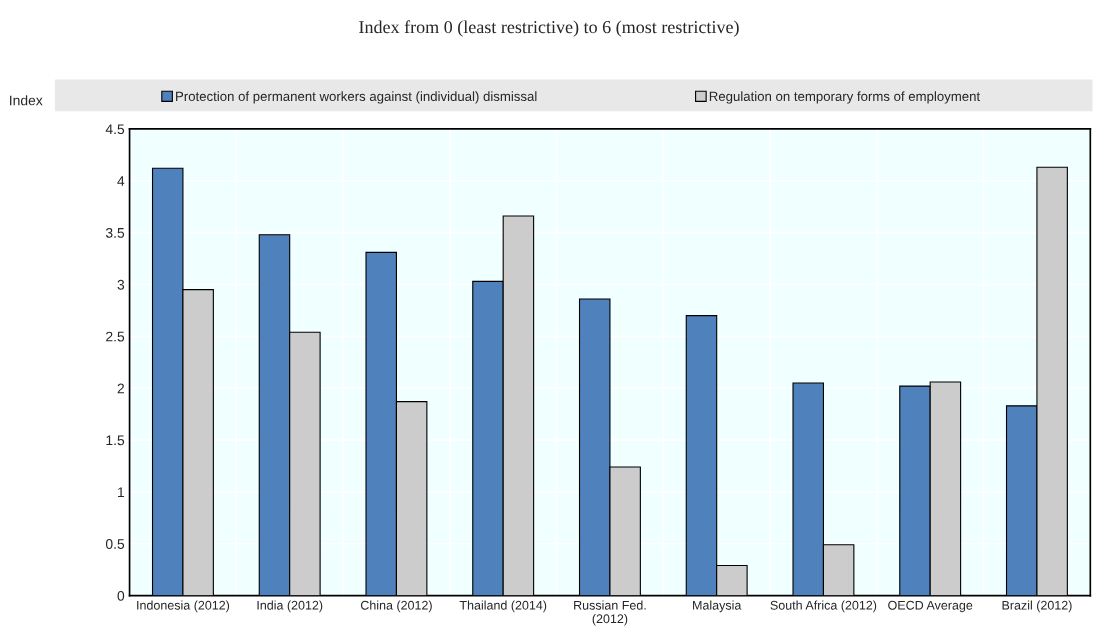 This screenshot has width=1098, height=635. Describe the element at coordinates (121, 181) in the screenshot. I see `y-tick-label: 4` at that location.